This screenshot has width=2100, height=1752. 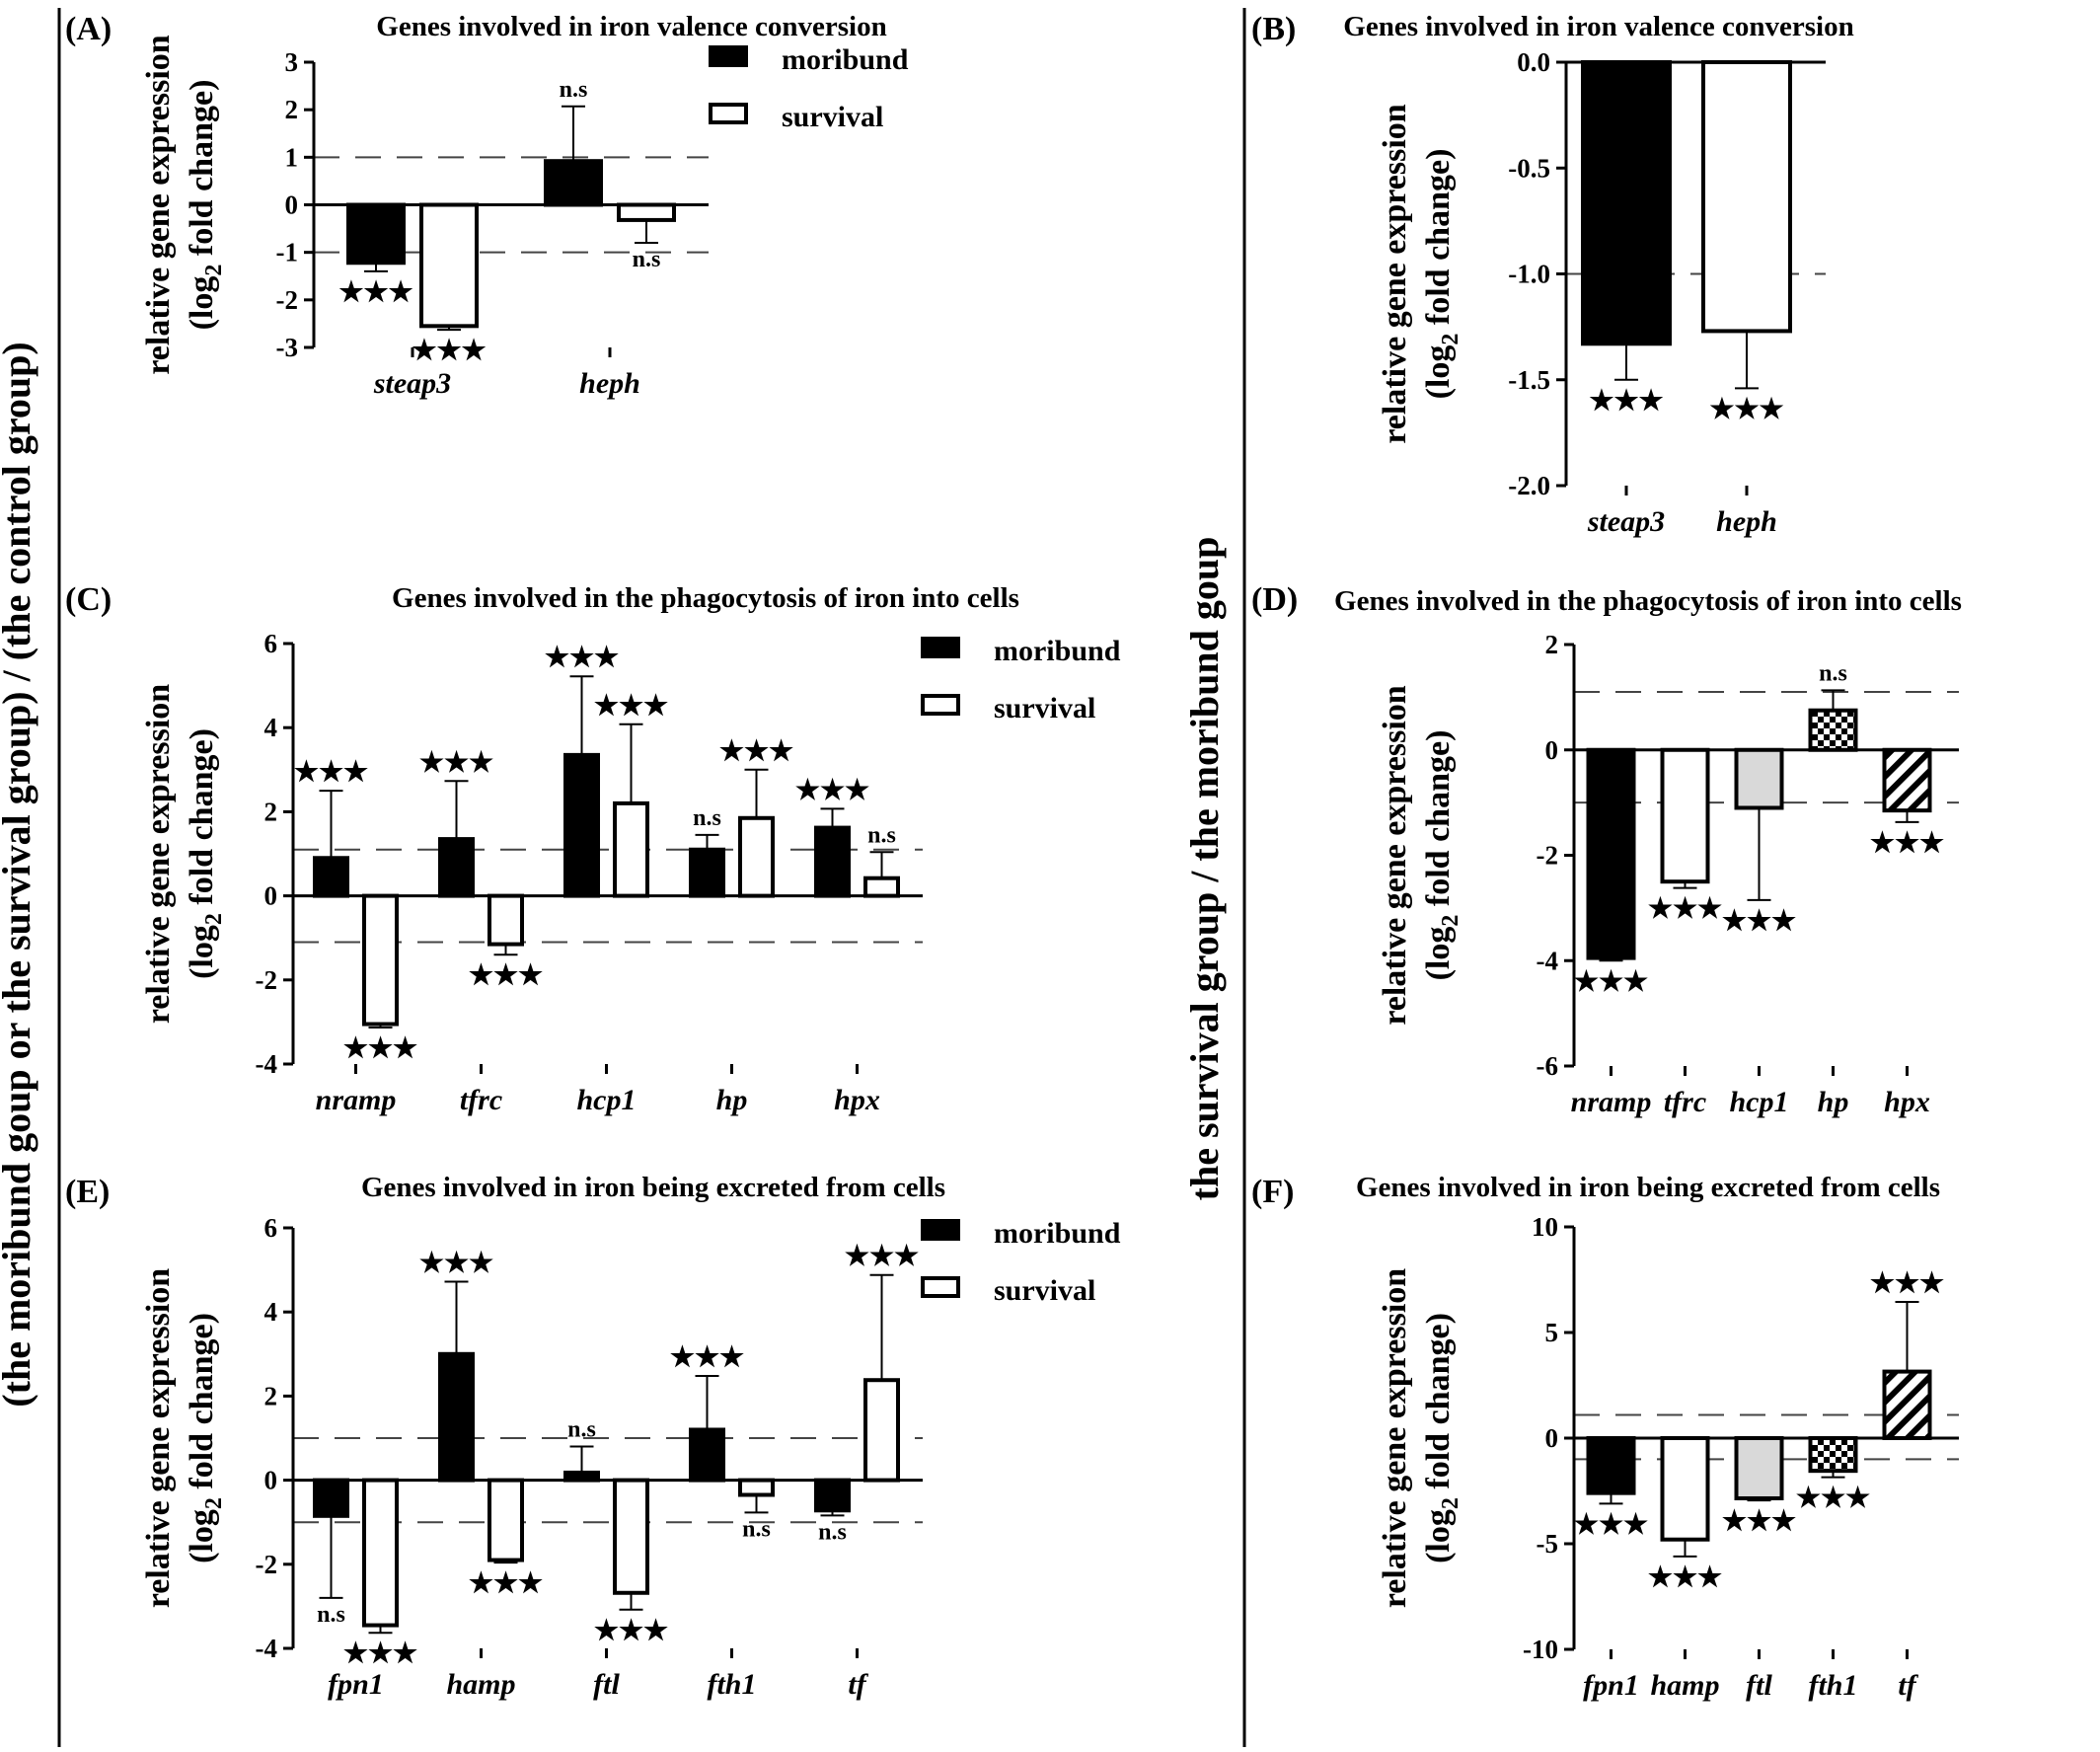 I want to click on y-tick-label: -6, so click(x=1548, y=1066).